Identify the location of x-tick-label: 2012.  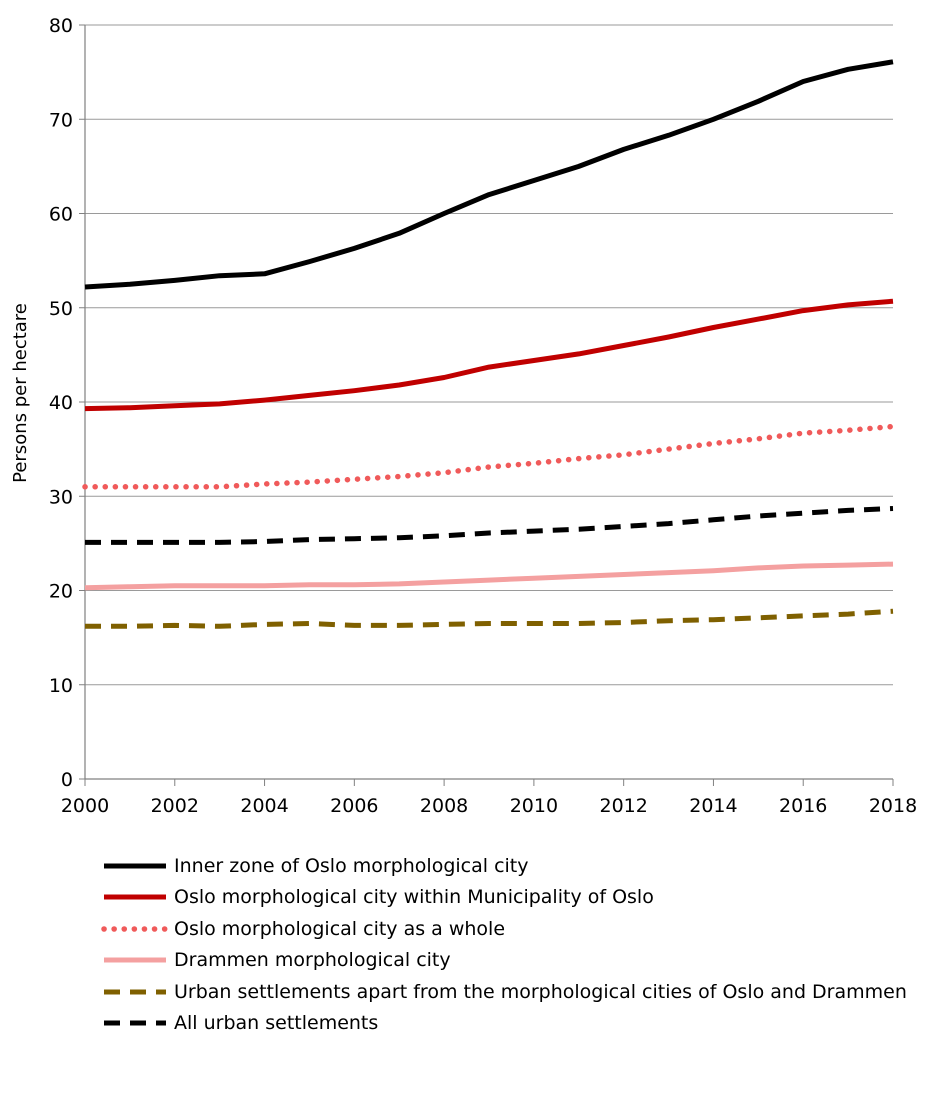
(623, 806).